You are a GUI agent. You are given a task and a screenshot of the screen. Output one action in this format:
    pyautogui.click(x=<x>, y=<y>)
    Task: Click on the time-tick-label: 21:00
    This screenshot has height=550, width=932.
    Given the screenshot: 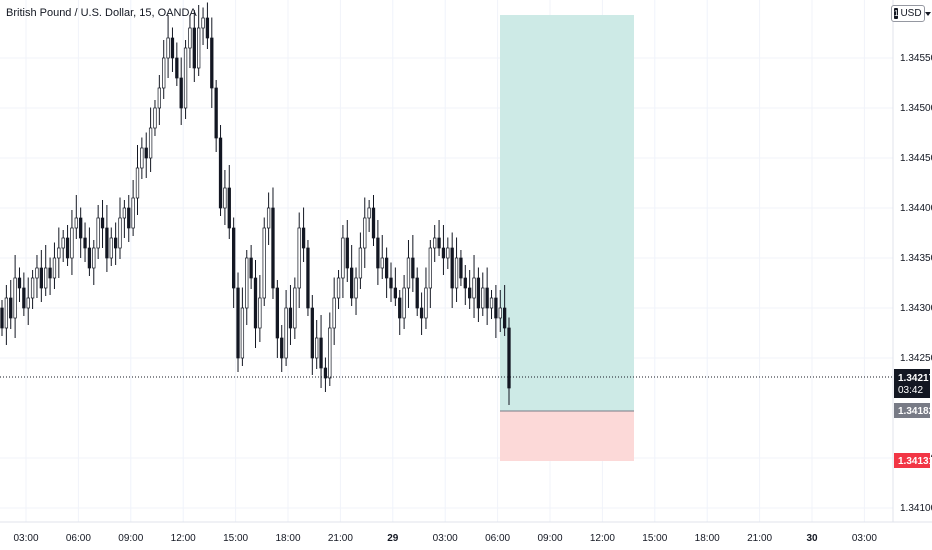 What is the action you would take?
    pyautogui.click(x=759, y=538)
    